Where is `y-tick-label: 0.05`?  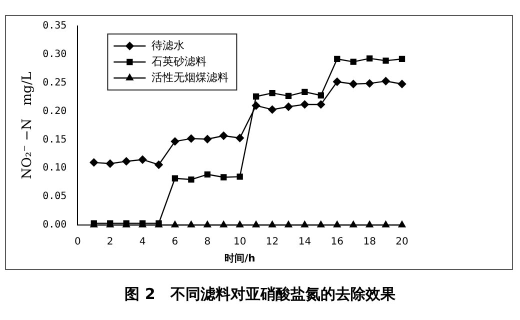 y-tick-label: 0.05 is located at coordinates (54, 196).